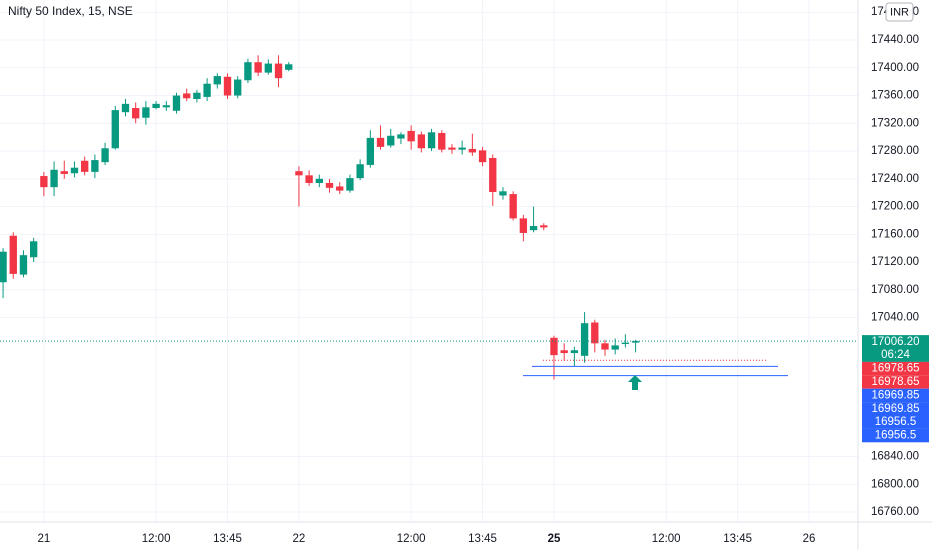 The width and height of the screenshot is (932, 550). I want to click on currency-button, so click(899, 12).